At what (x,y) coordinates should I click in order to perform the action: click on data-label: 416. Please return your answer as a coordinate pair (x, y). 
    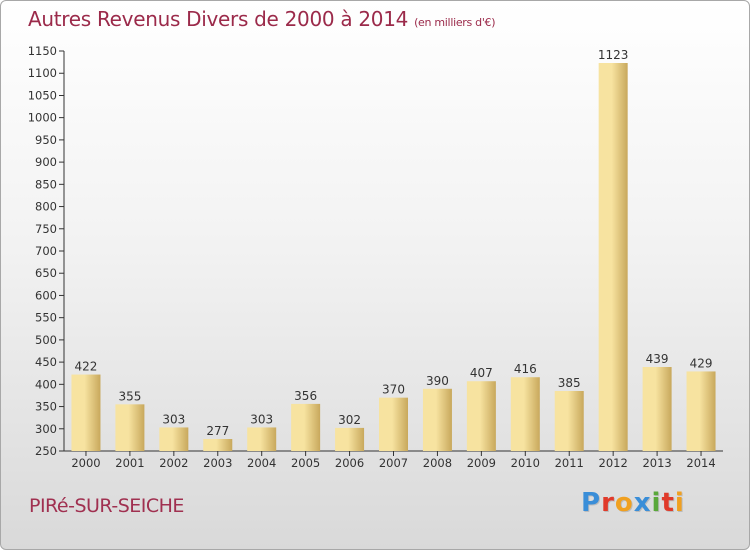
    Looking at the image, I should click on (525, 369).